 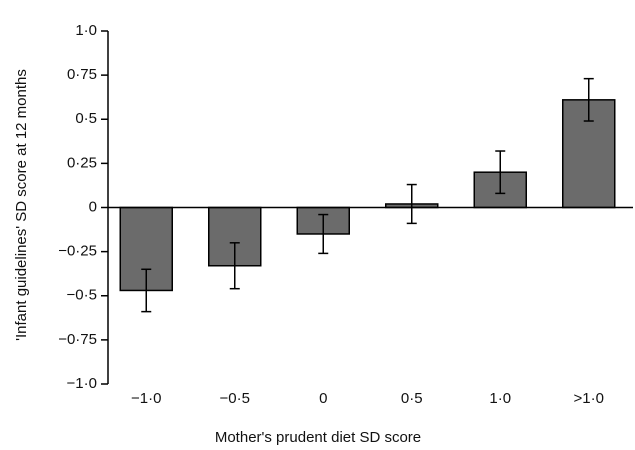 What do you see at coordinates (146, 398) in the screenshot?
I see `x-tick-label: −1·0` at bounding box center [146, 398].